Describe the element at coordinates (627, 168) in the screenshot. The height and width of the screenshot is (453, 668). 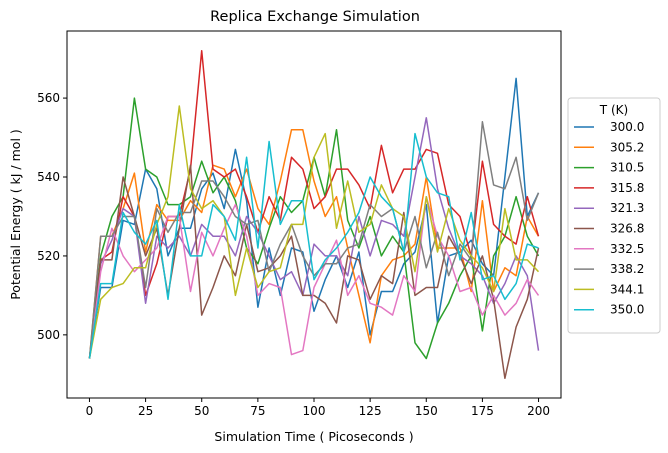
I see `legend-label: 310.5` at that location.